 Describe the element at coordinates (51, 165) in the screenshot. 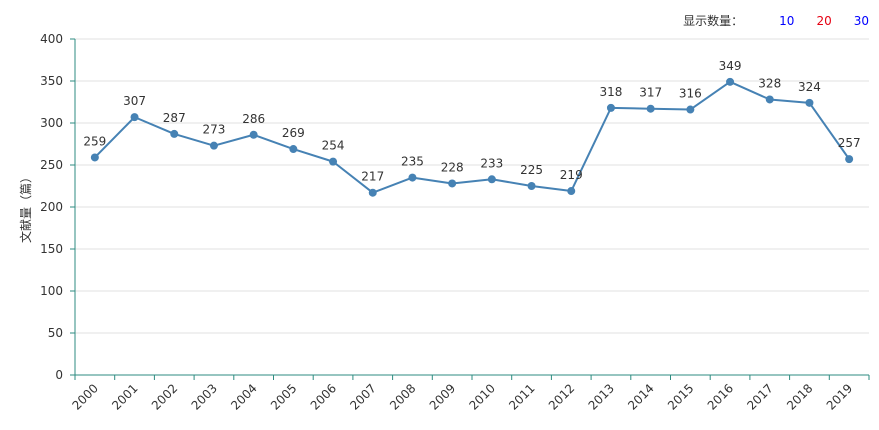

I see `y-tick-label: 250` at that location.